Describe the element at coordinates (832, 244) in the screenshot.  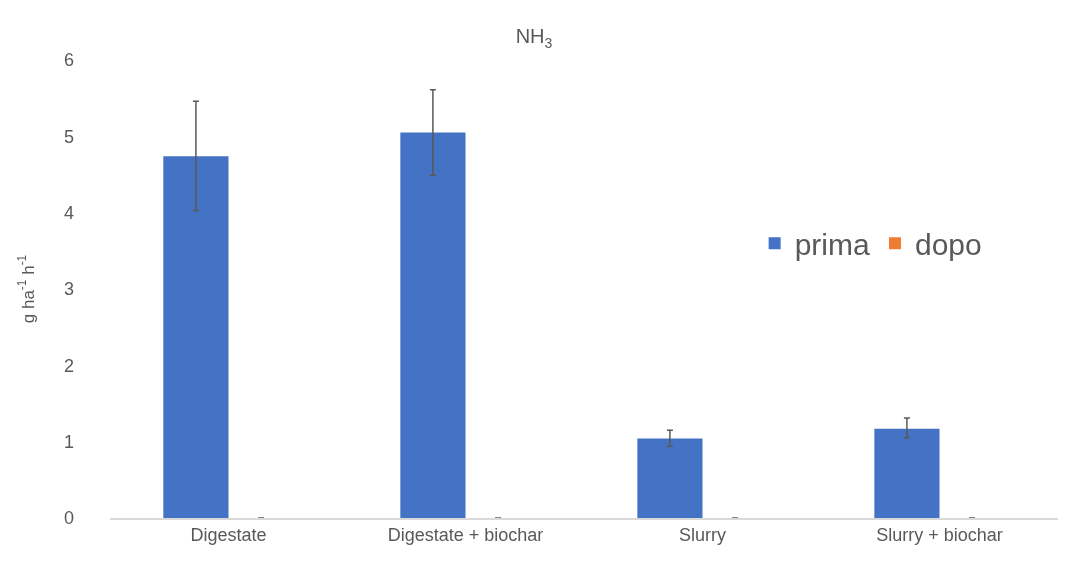
I see `legend-label: prima` at that location.